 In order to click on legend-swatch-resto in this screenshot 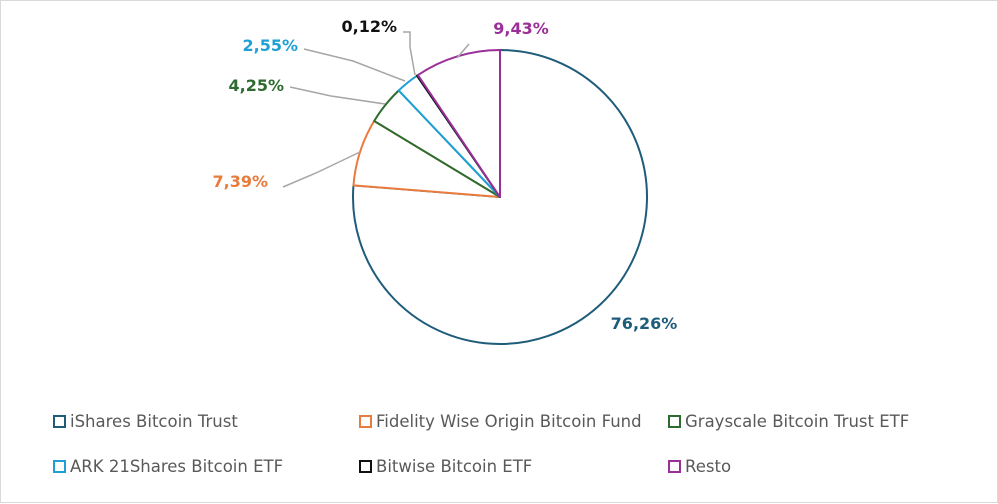, I will do `click(674, 466)`.